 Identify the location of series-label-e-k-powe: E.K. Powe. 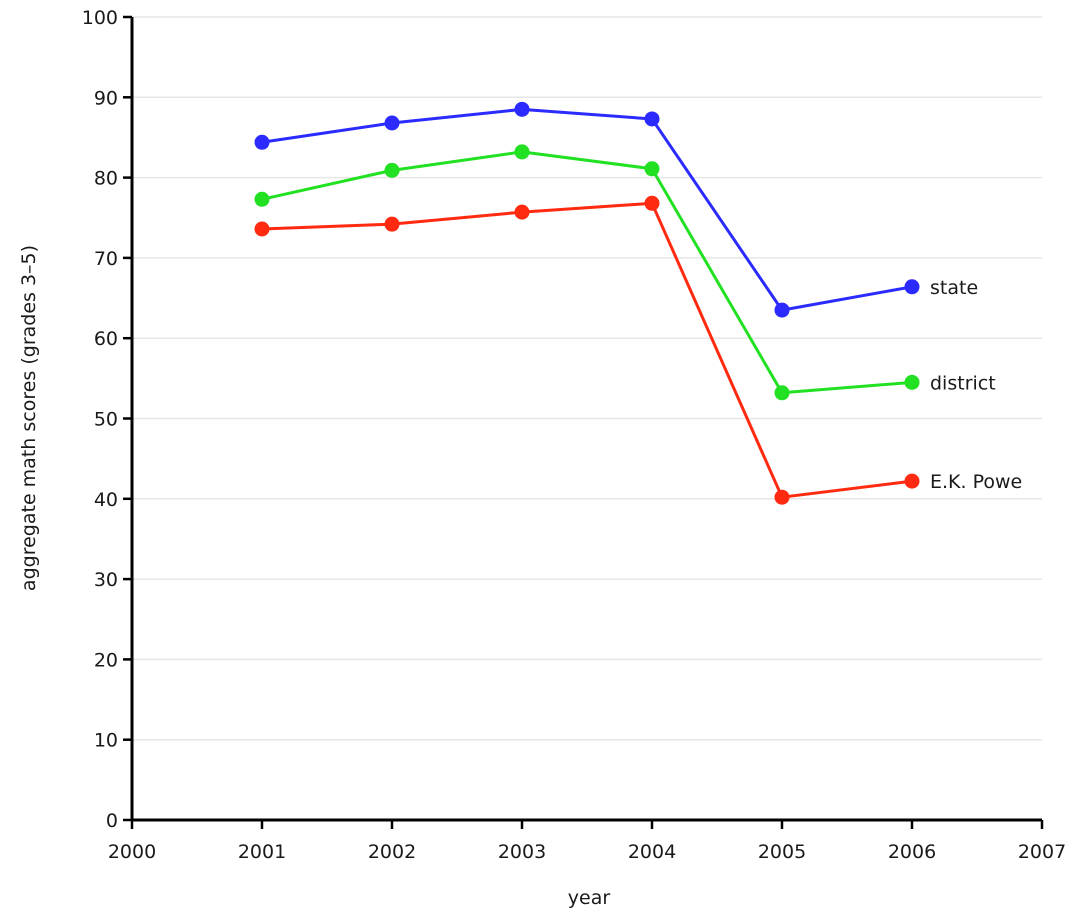
(976, 482).